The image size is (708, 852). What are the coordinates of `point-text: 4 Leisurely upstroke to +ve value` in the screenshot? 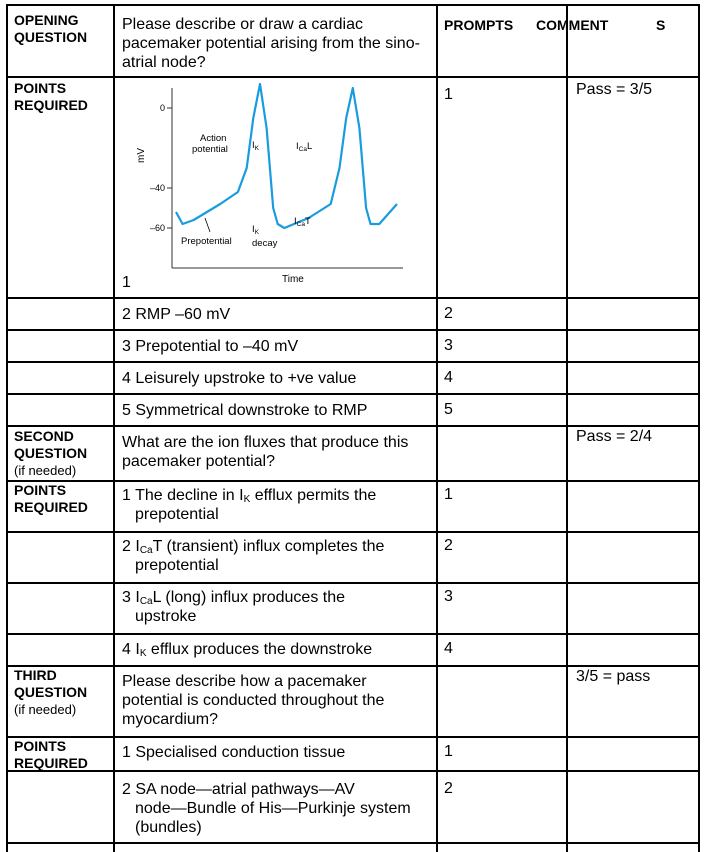 It's located at (239, 378).